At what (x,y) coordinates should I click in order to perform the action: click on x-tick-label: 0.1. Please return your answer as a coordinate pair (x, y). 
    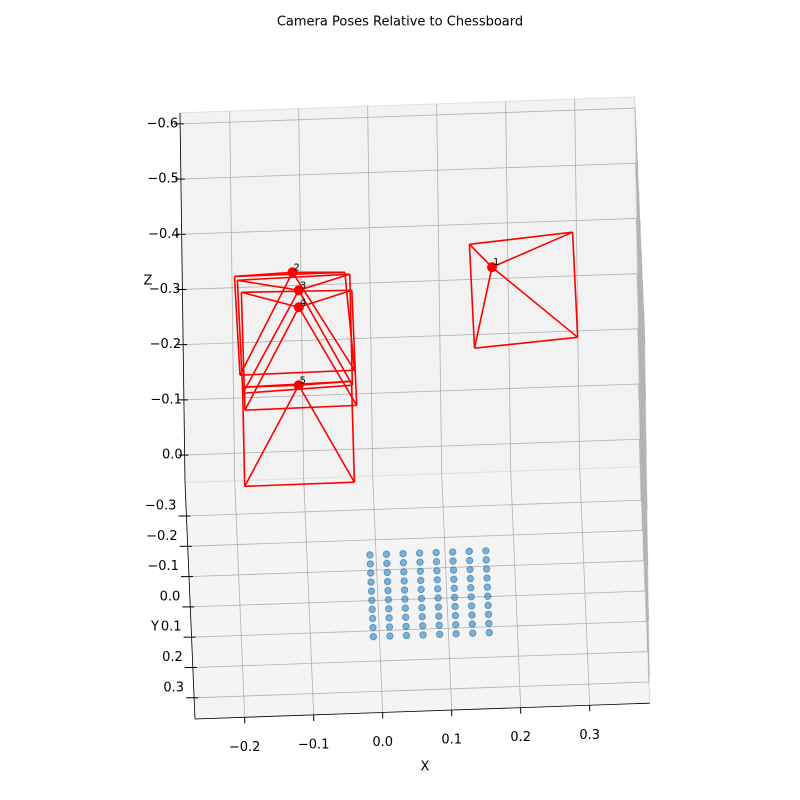
    Looking at the image, I should click on (451, 740).